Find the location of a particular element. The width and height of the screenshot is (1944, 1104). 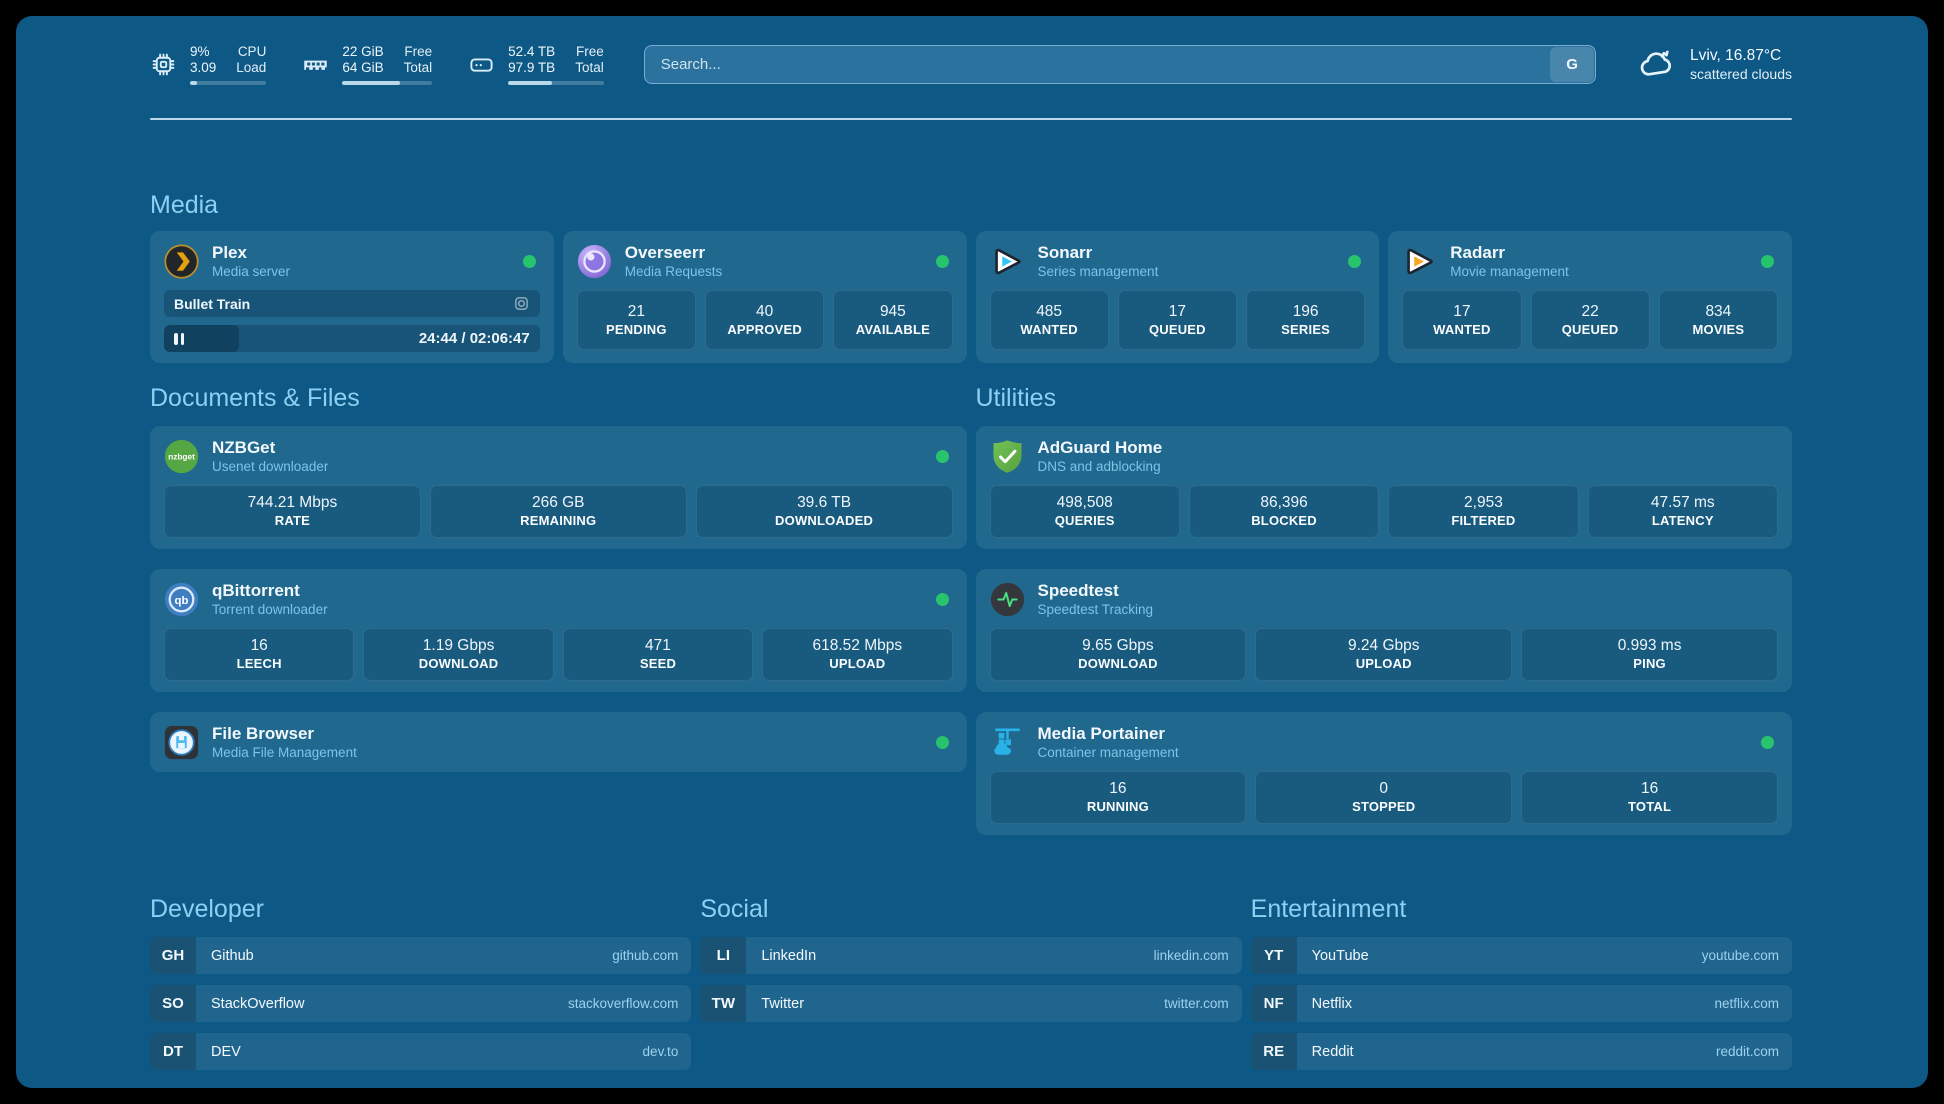

system-stat-body: 52.4 TB 97.9 TB Free Total is located at coordinates (556, 64).